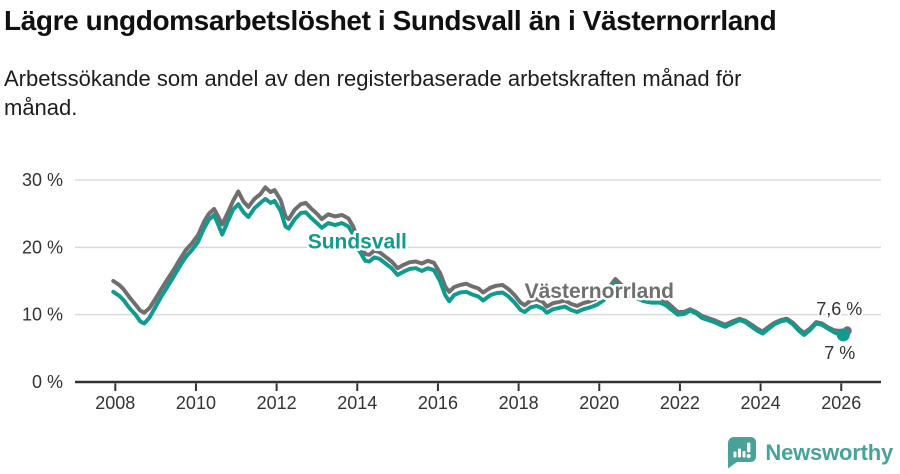 The width and height of the screenshot is (900, 474). Describe the element at coordinates (519, 403) in the screenshot. I see `x-tick-label-2018: 2018` at that location.